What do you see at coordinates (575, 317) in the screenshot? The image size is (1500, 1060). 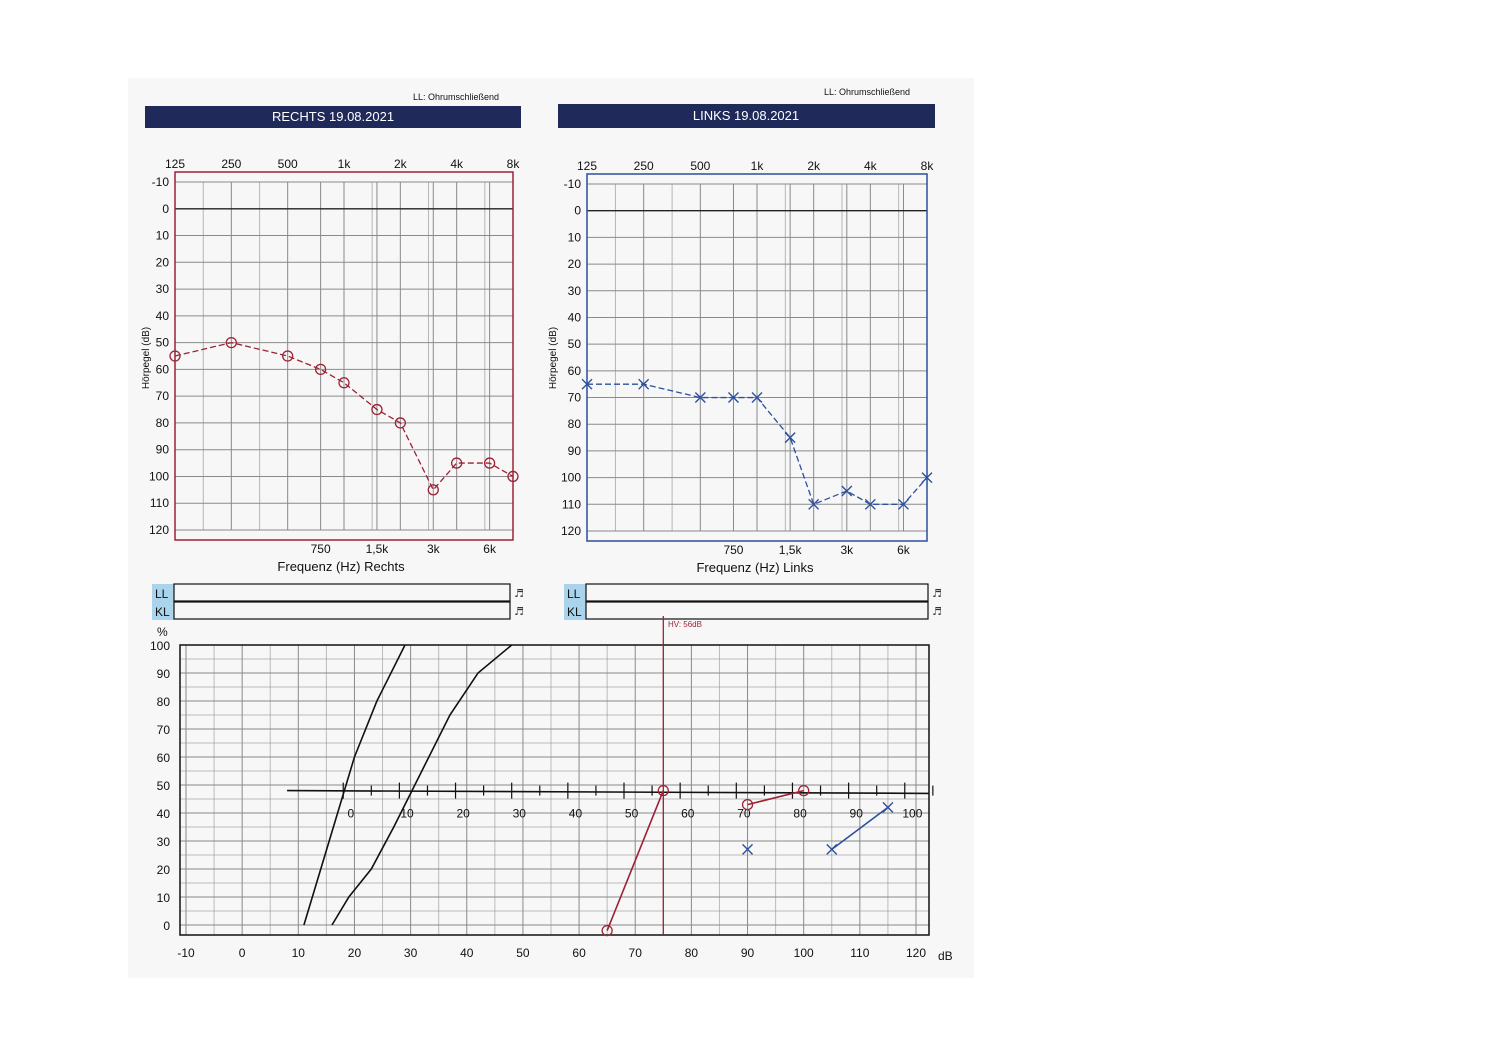 I see `db-tick-40: 40` at bounding box center [575, 317].